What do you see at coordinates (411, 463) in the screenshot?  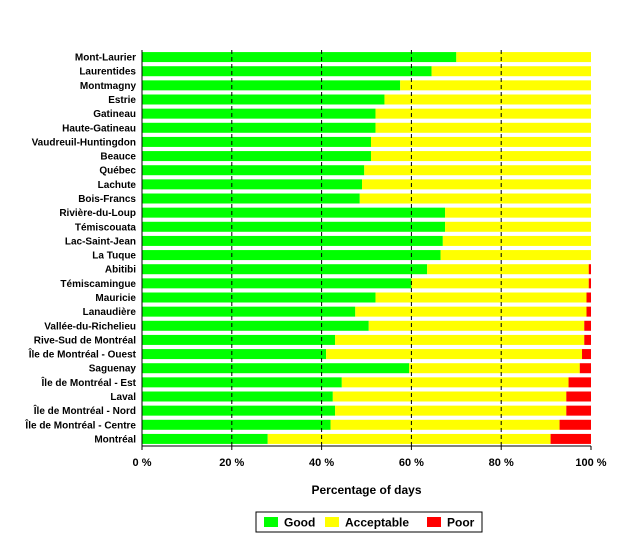 I see `x-tick-label: 60 %` at bounding box center [411, 463].